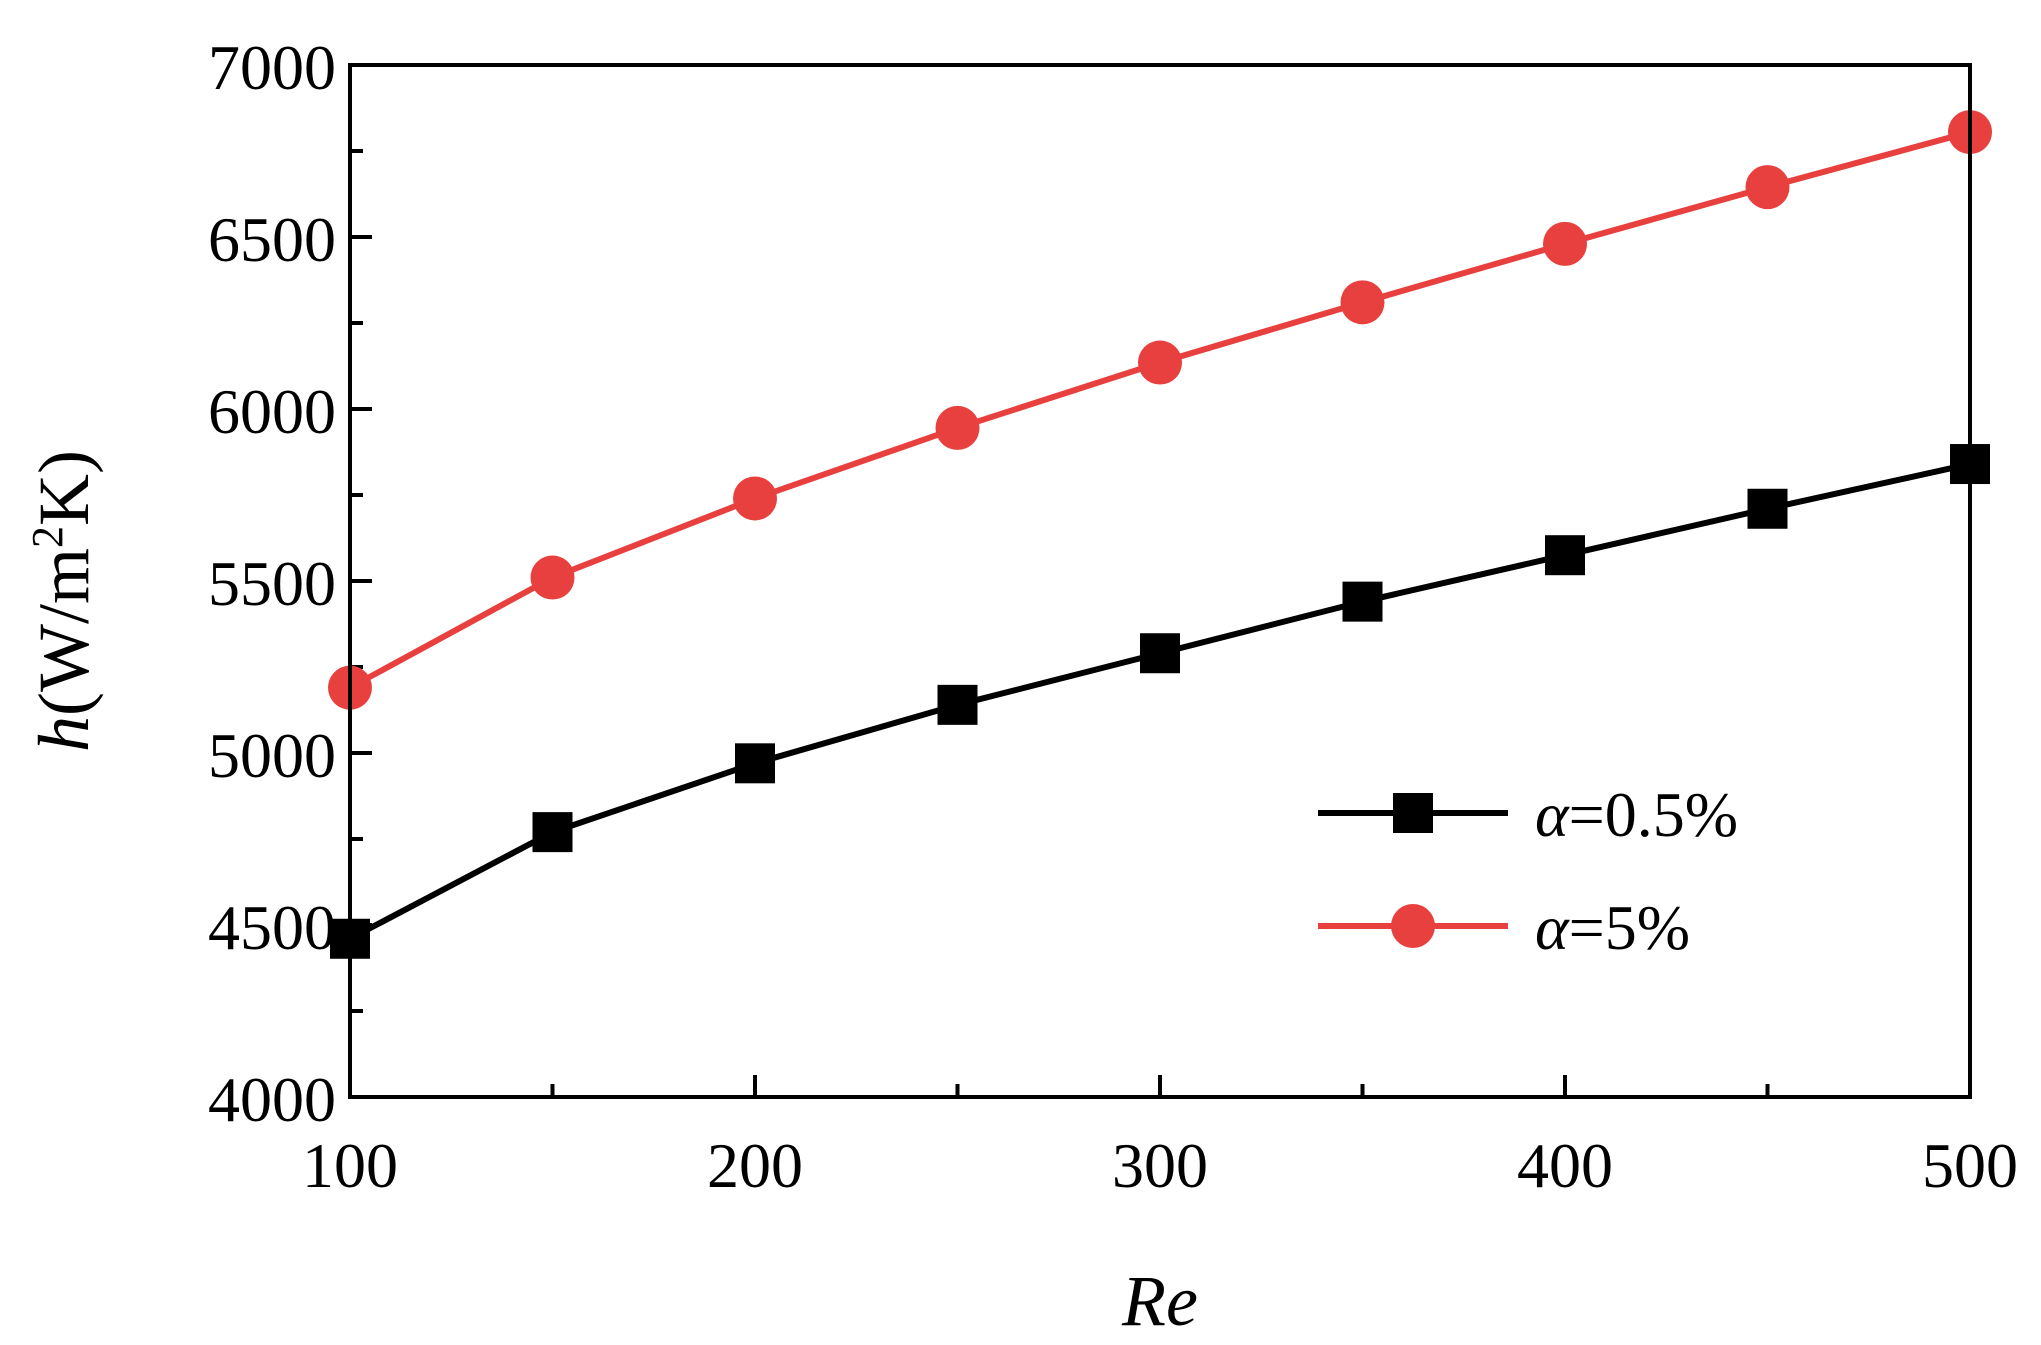  Describe the element at coordinates (755, 1165) in the screenshot. I see `x-tick-label: 200` at that location.